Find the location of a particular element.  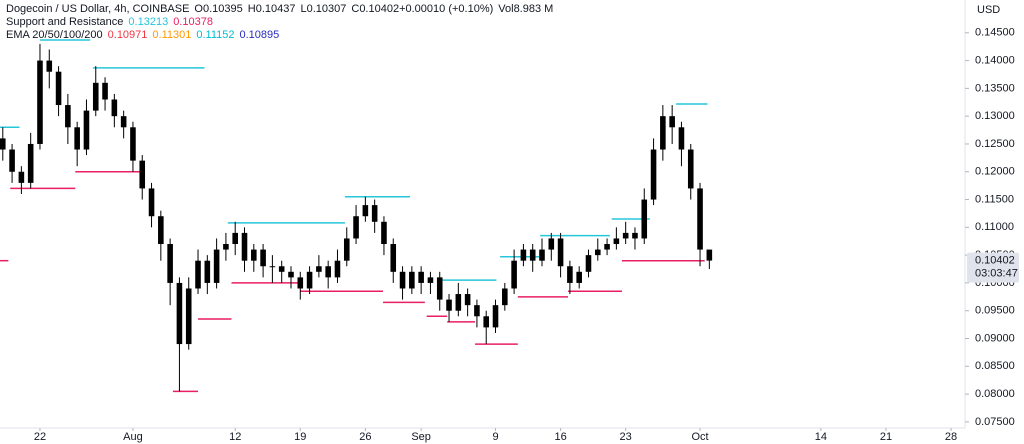

x-tick-label: 16 is located at coordinates (560, 437).